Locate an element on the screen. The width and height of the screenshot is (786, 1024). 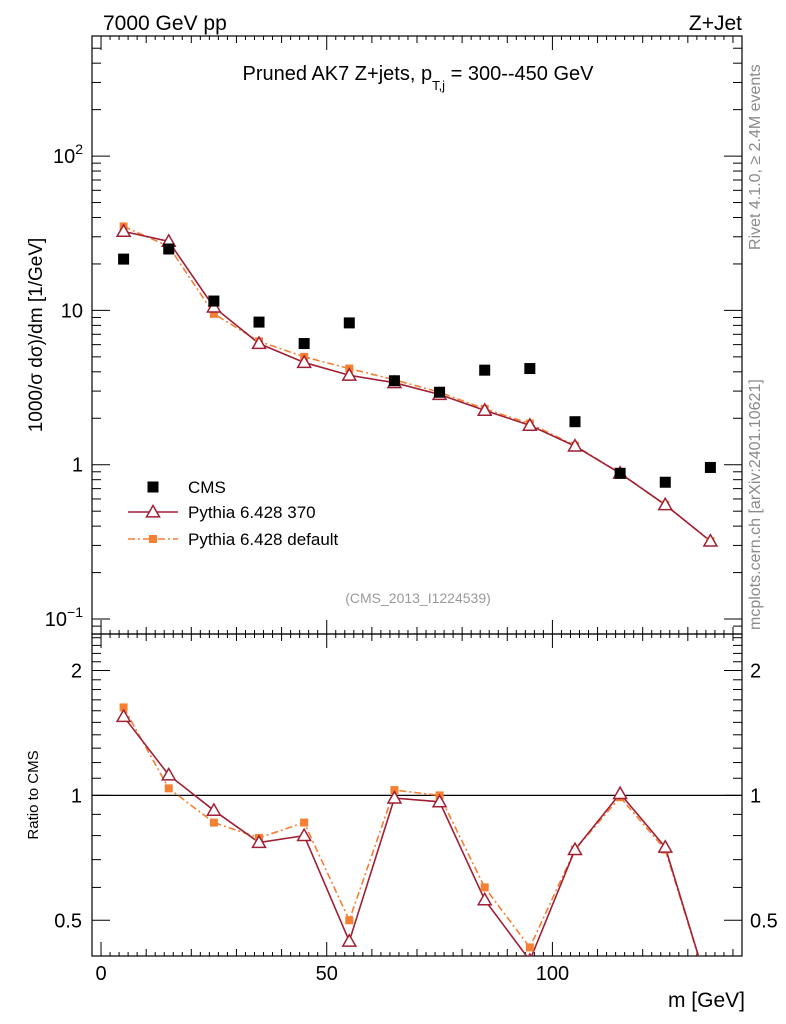
x-axis-label: m [GeV] is located at coordinates (706, 1000).